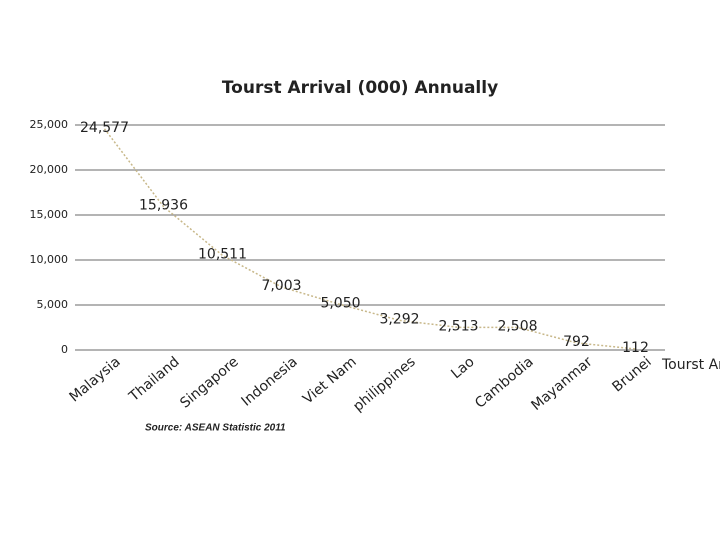 The image size is (720, 540). Describe the element at coordinates (690, 365) in the screenshot. I see `legend-label: Tourst Arrival (000) Annually` at that location.